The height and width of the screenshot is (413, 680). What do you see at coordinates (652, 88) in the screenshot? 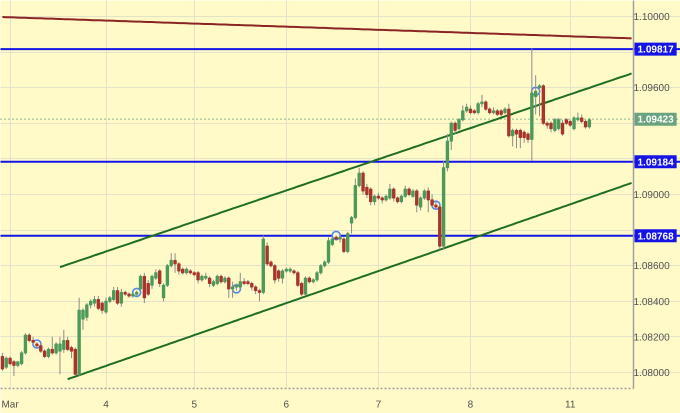
I see `y-tick-label: 1.09600` at bounding box center [652, 88].